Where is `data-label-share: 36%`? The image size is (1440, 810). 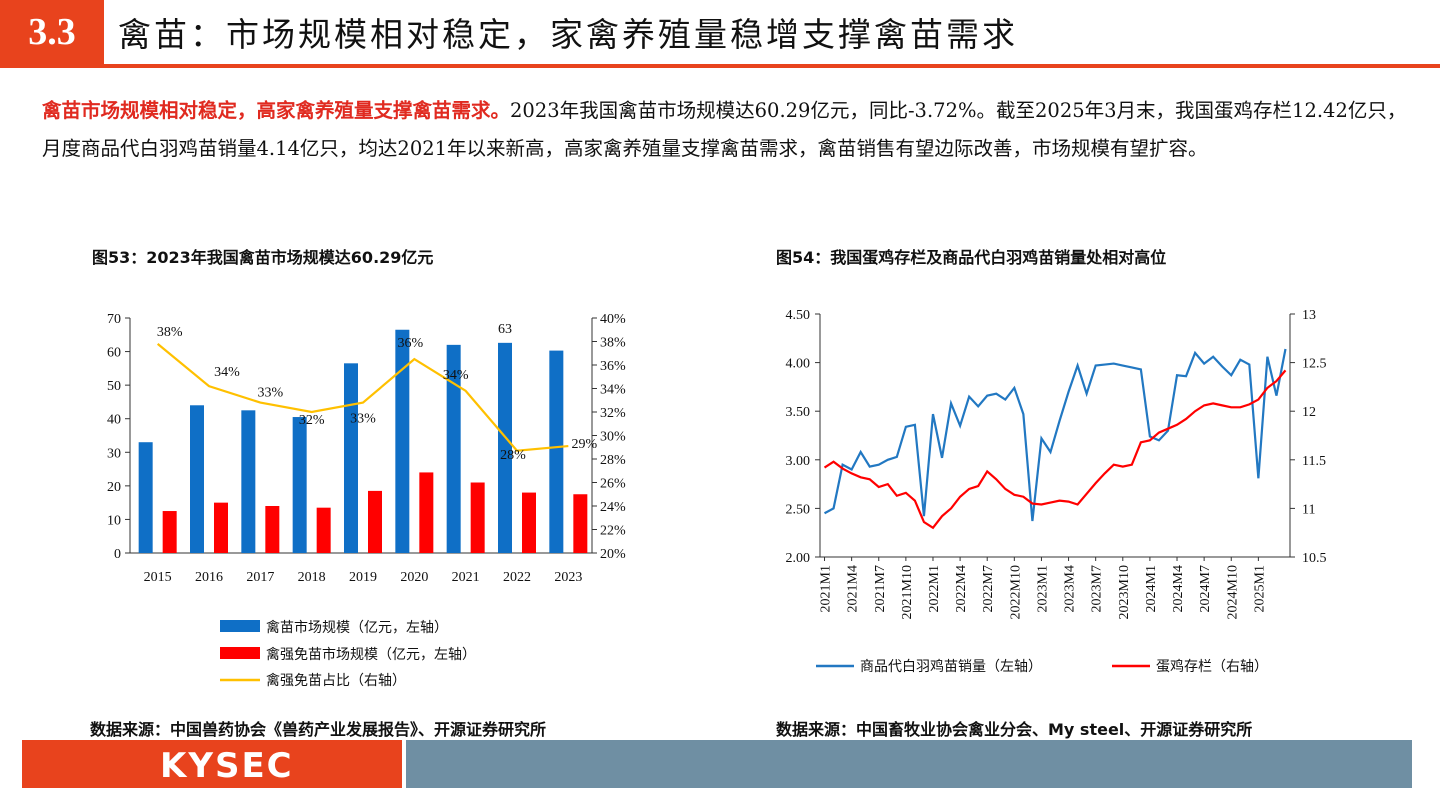
data-label-share: 36% is located at coordinates (410, 343).